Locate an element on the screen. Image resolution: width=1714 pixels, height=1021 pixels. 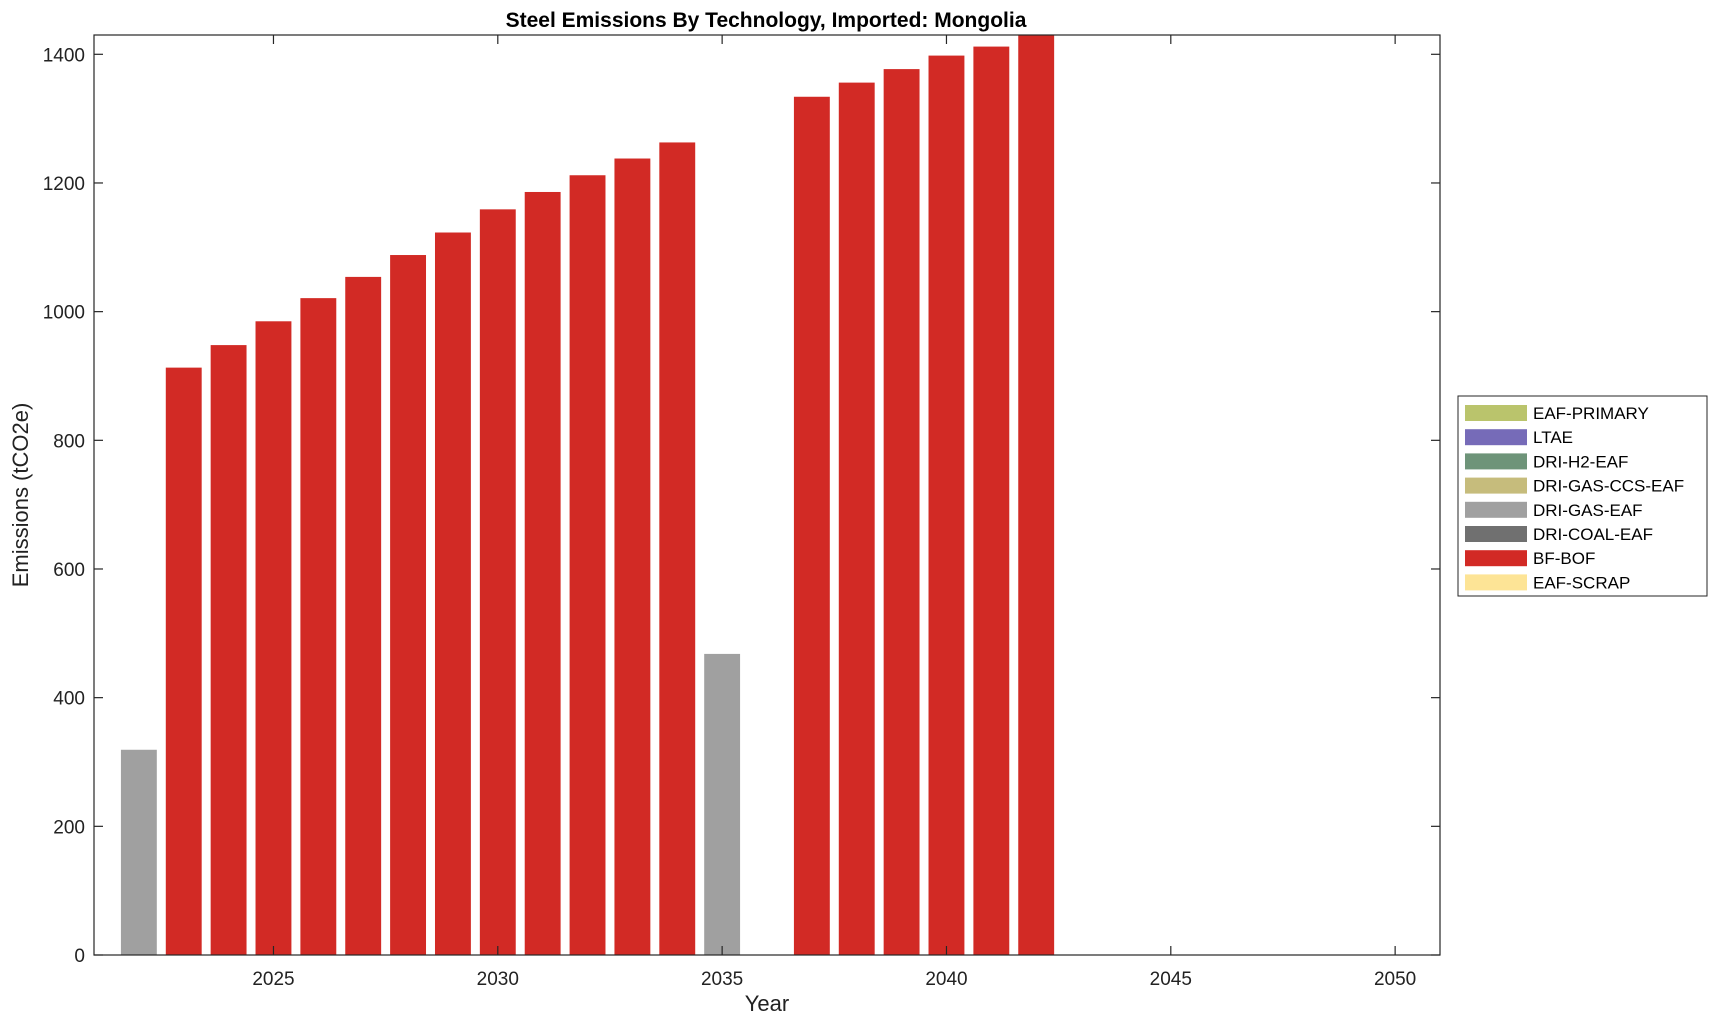
legend-swatch-eaf-primary is located at coordinates (1496, 413).